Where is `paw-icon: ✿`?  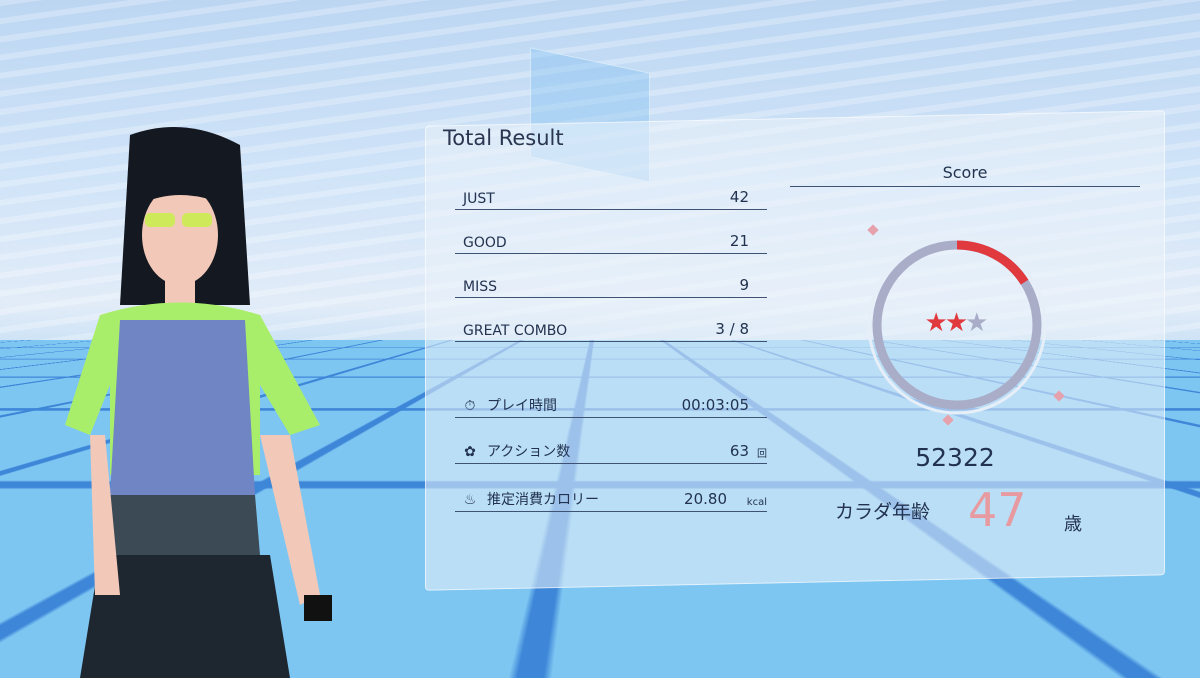
paw-icon: ✿ is located at coordinates (470, 452).